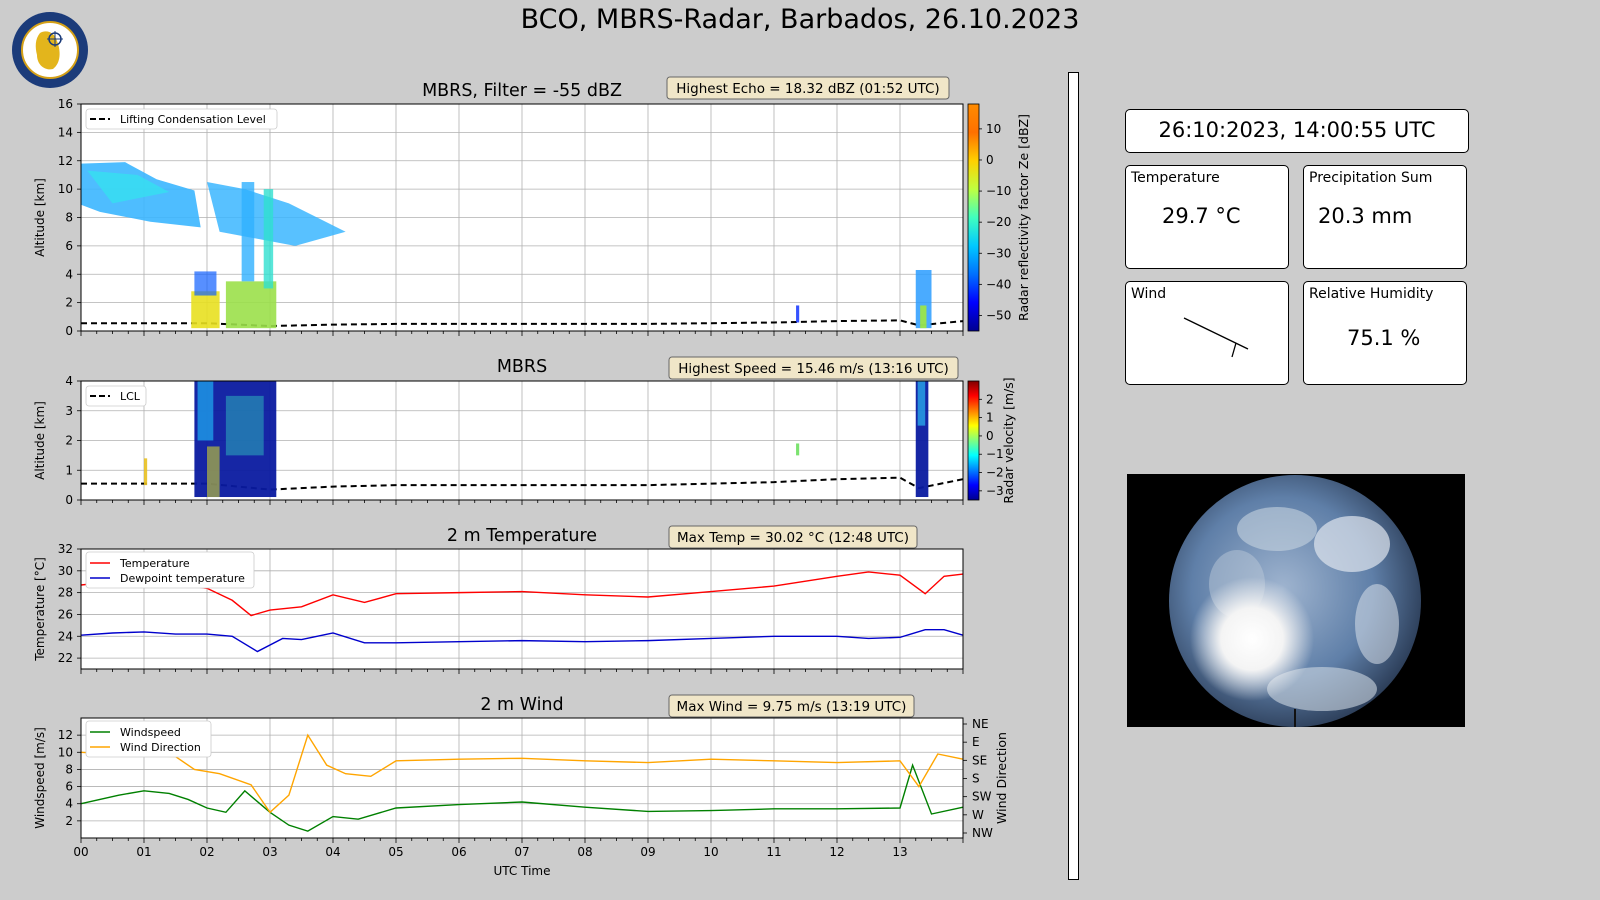 Image resolution: width=1600 pixels, height=900 pixels. I want to click on x-tick-label: 03, so click(269, 852).